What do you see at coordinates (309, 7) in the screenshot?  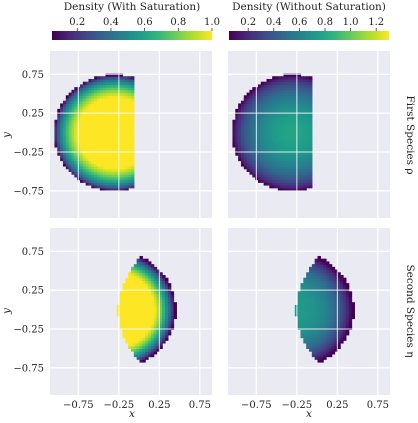 I see `colorbar-label-without-saturation: Density (Without Saturation)` at bounding box center [309, 7].